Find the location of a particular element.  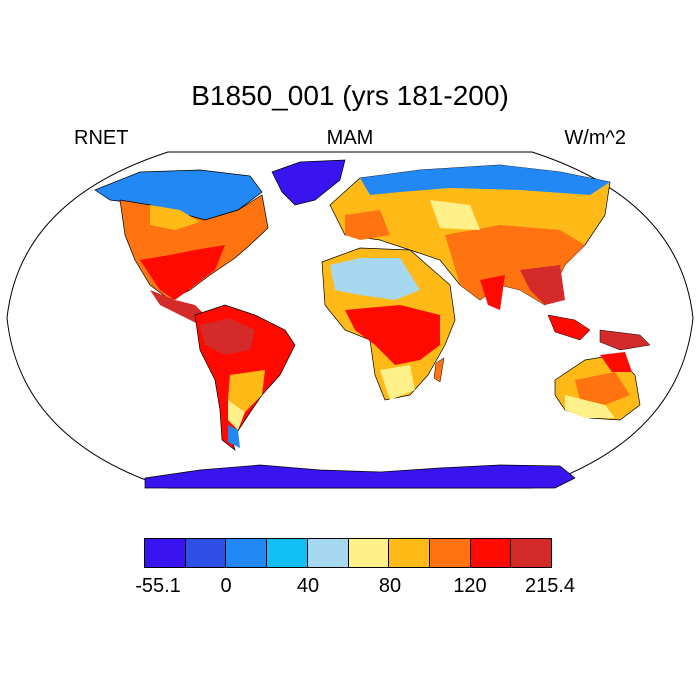

colorbar-tick-label: 80 is located at coordinates (390, 586).